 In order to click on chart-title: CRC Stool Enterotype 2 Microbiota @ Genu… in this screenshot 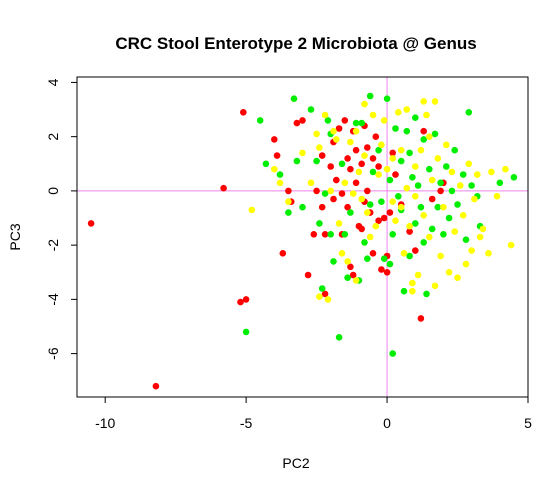, I will do `click(295, 43)`.